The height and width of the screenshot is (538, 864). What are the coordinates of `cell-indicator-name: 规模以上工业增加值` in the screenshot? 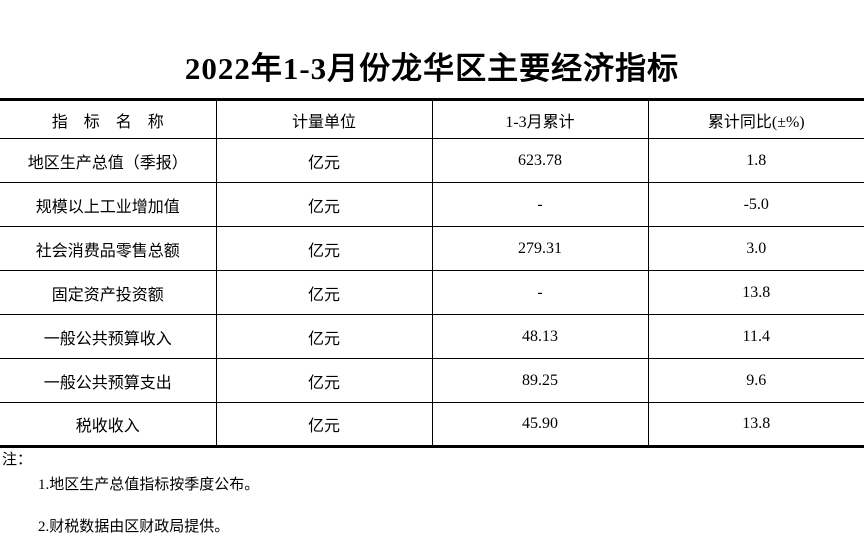 It's located at (107, 207).